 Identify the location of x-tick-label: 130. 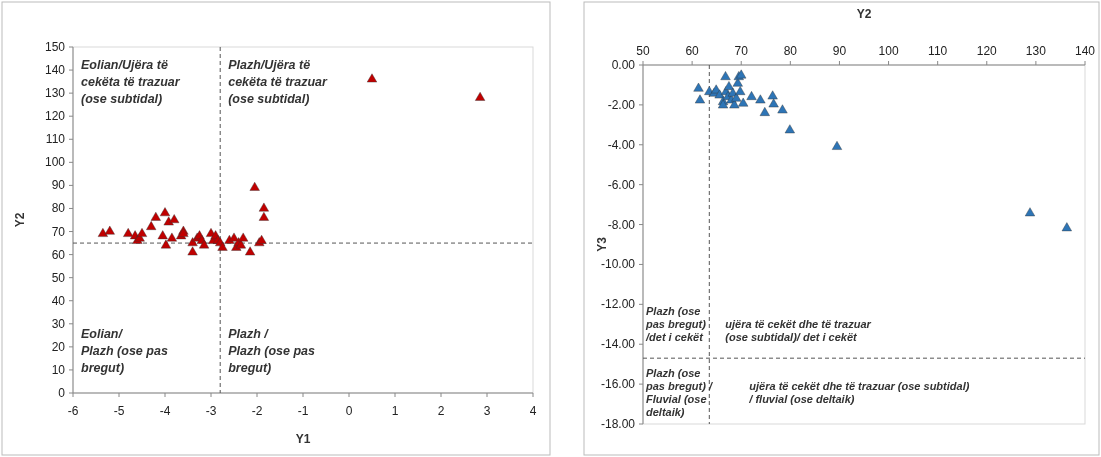
(1036, 51).